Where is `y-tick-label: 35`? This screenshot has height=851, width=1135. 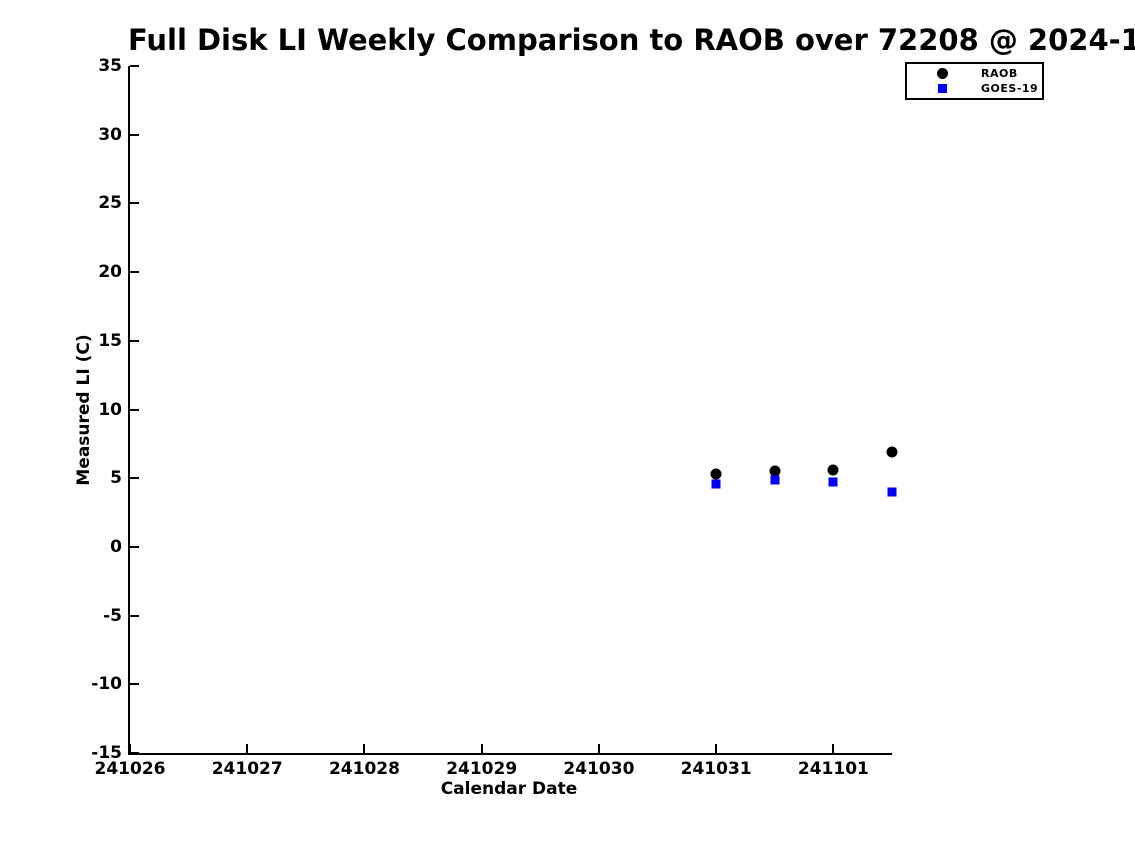 y-tick-label: 35 is located at coordinates (110, 66).